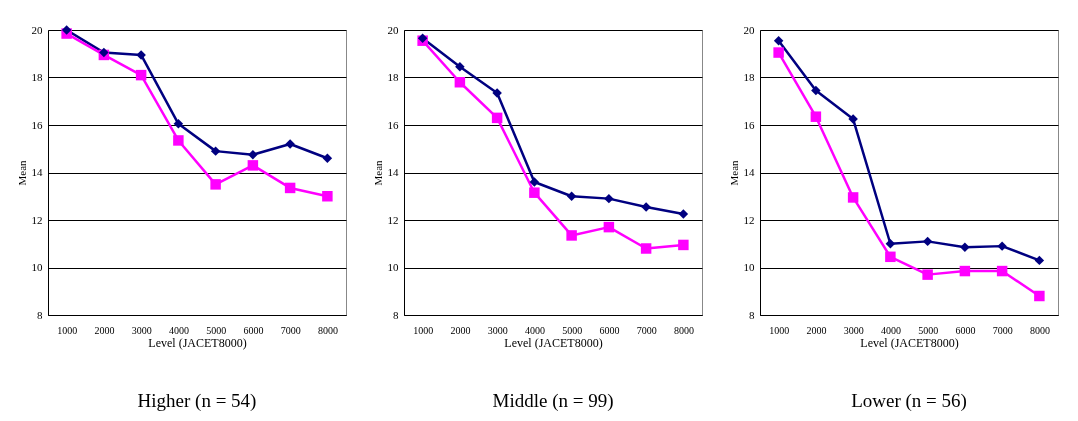 Image resolution: width=1078 pixels, height=421 pixels. Describe the element at coordinates (197, 401) in the screenshot. I see `text: Higher (n = 54)` at that location.